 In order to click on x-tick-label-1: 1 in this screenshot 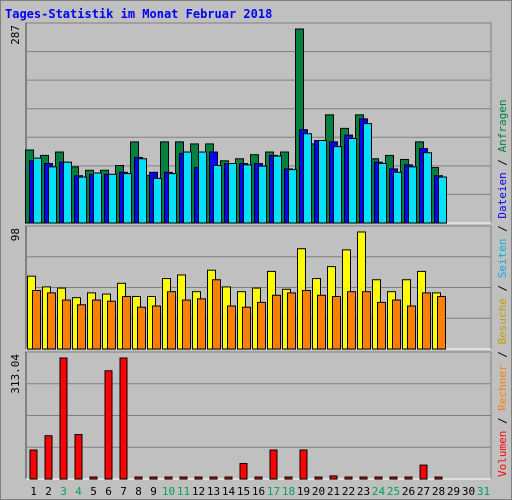, I will do `click(33, 491)`.